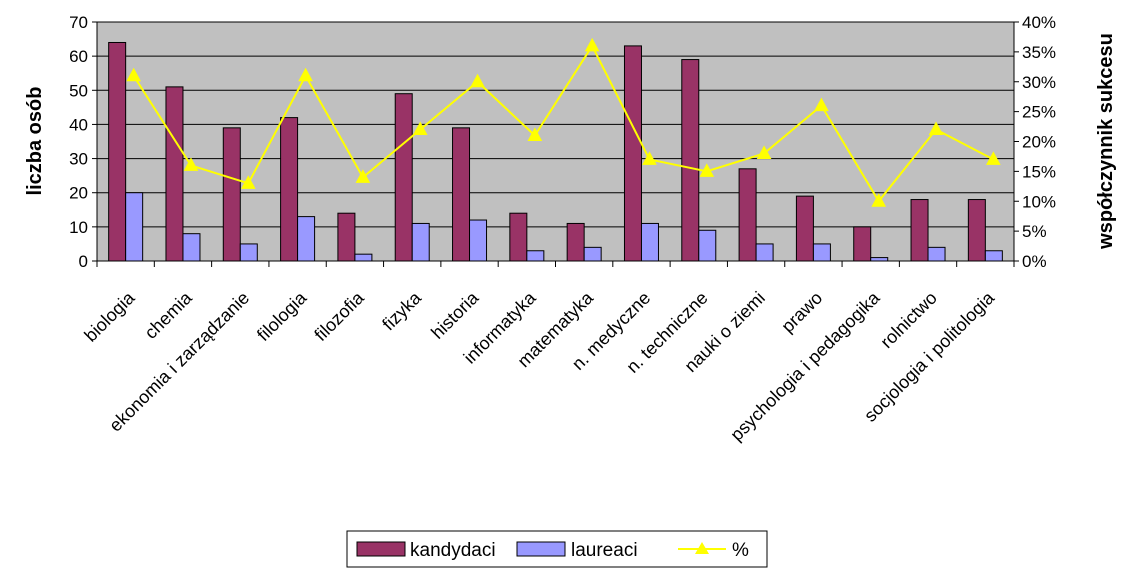 Image resolution: width=1121 pixels, height=570 pixels. What do you see at coordinates (1034, 261) in the screenshot?
I see `y2-tick-label: 0%` at bounding box center [1034, 261].